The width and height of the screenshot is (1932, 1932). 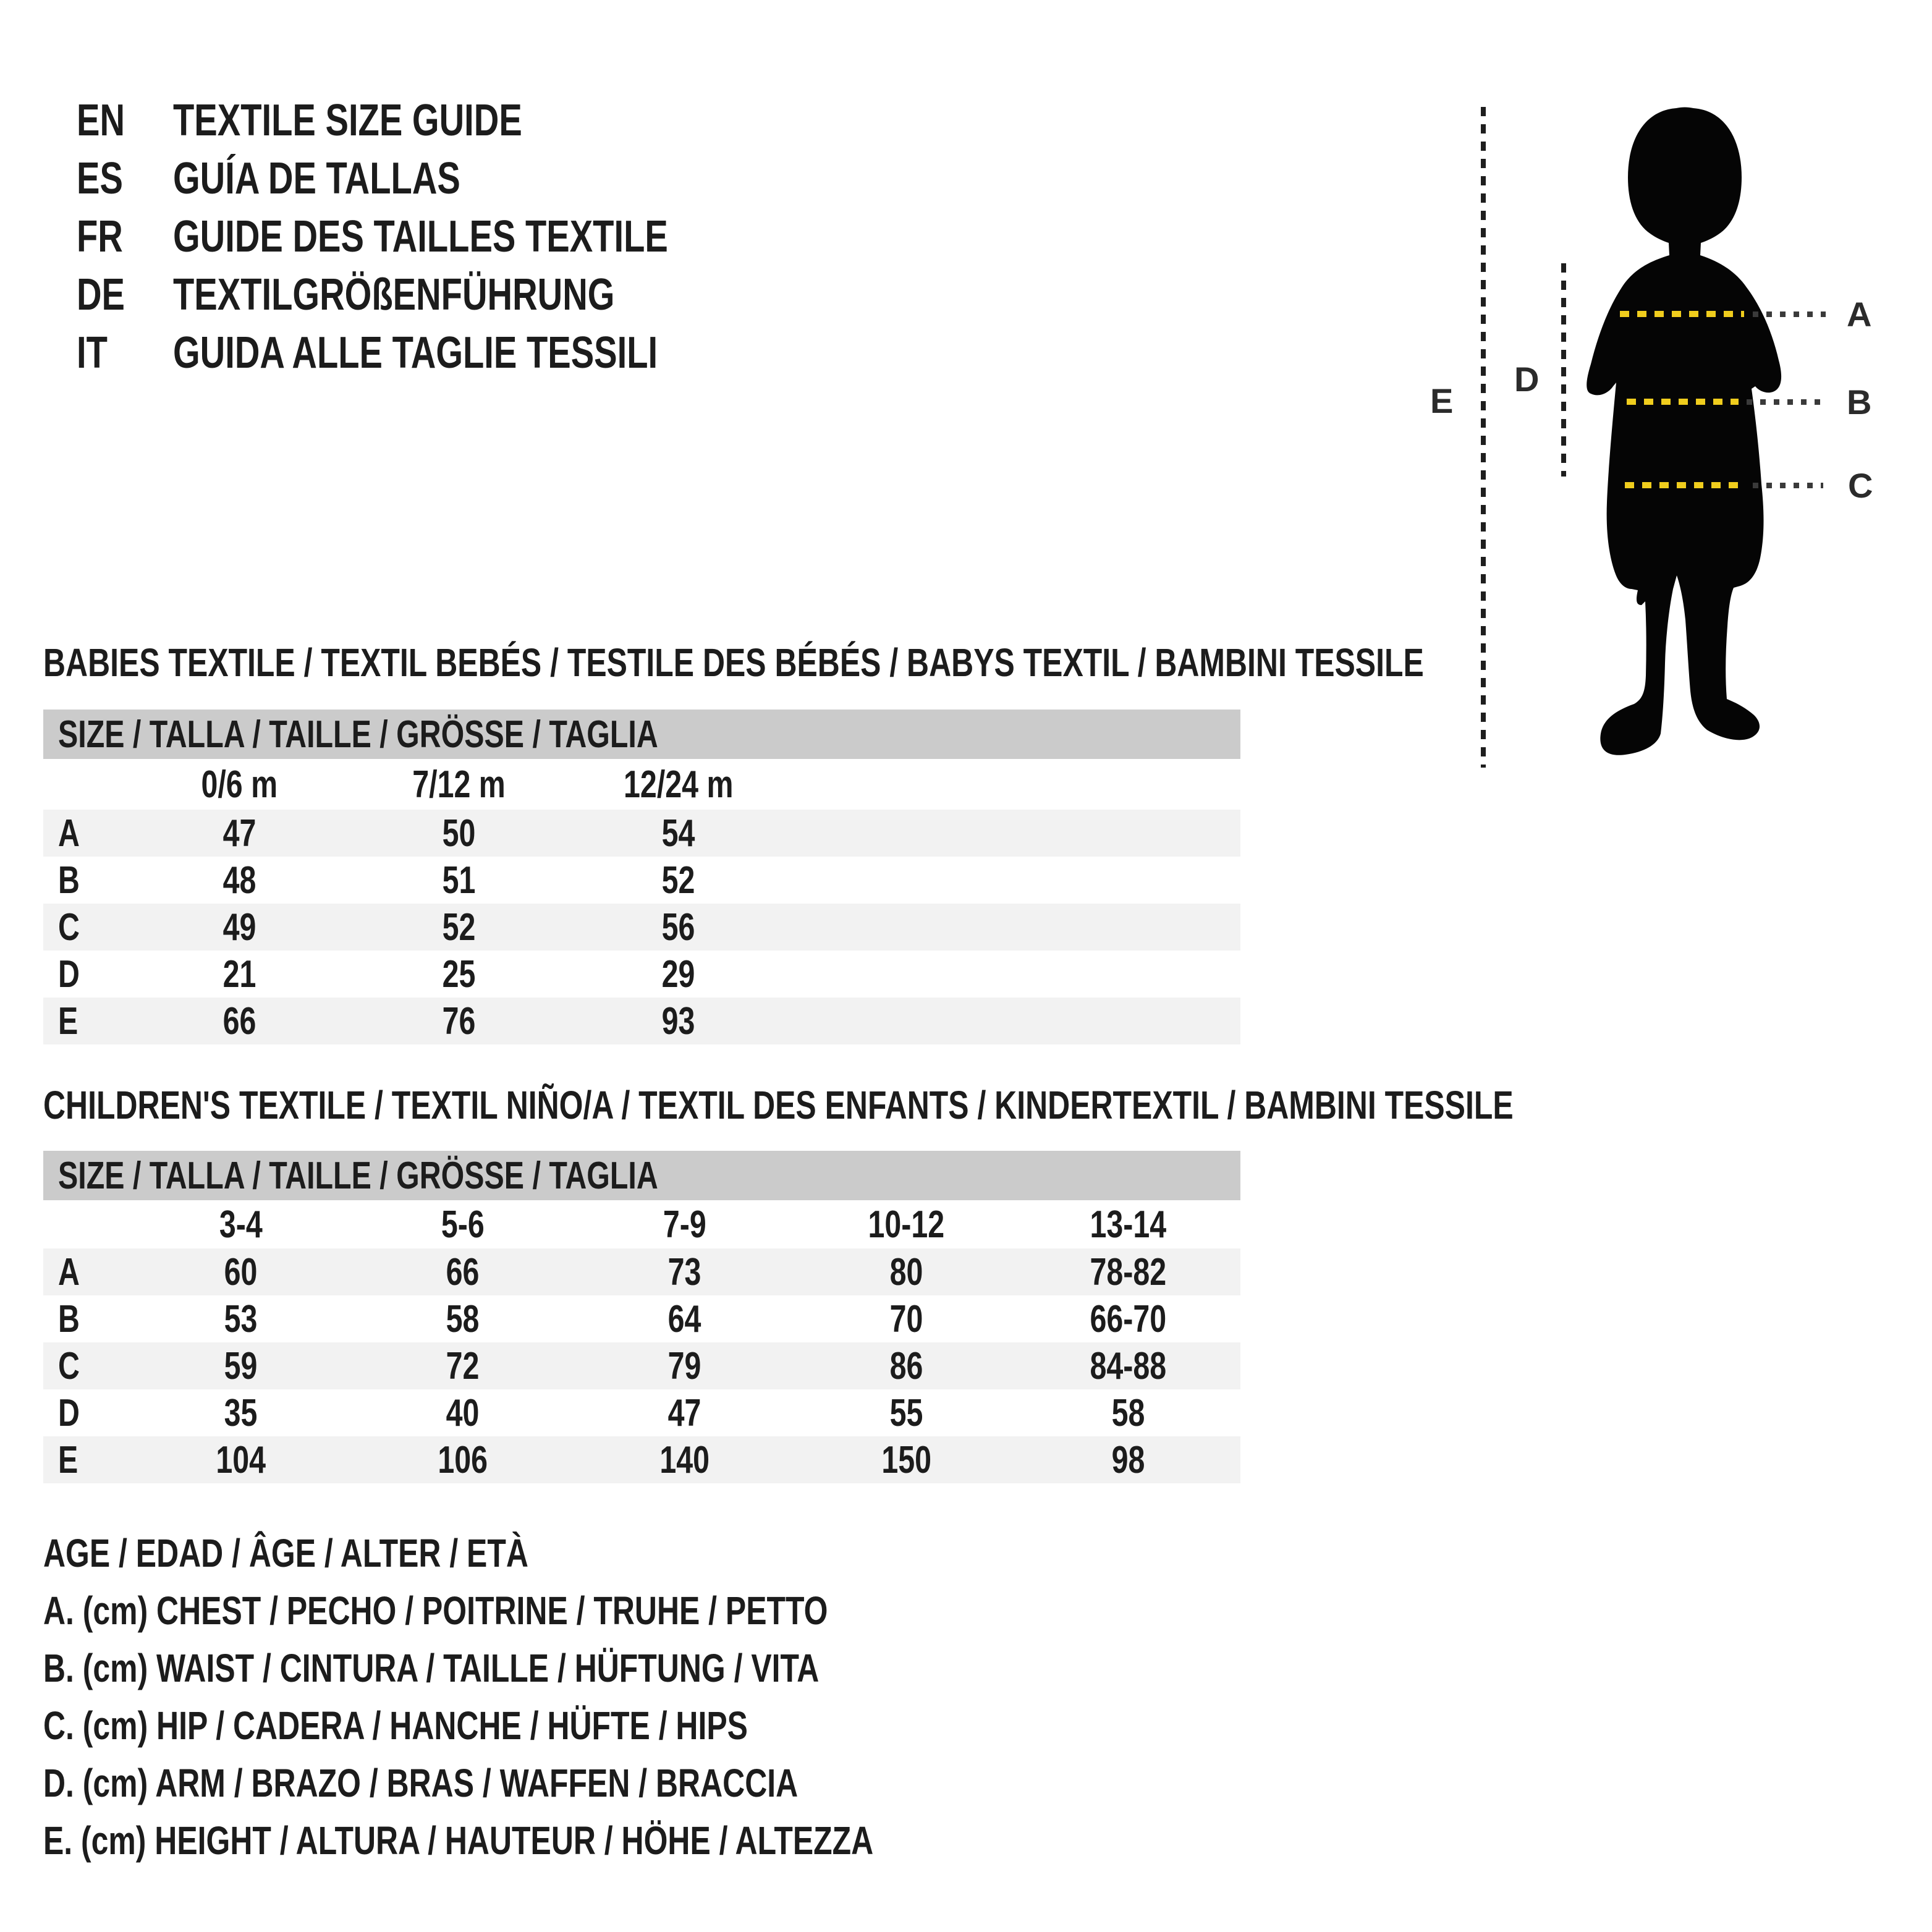 What do you see at coordinates (415, 353) in the screenshot?
I see `guide-title-it: GUIDA ALLE TAGLIE TESSILI` at bounding box center [415, 353].